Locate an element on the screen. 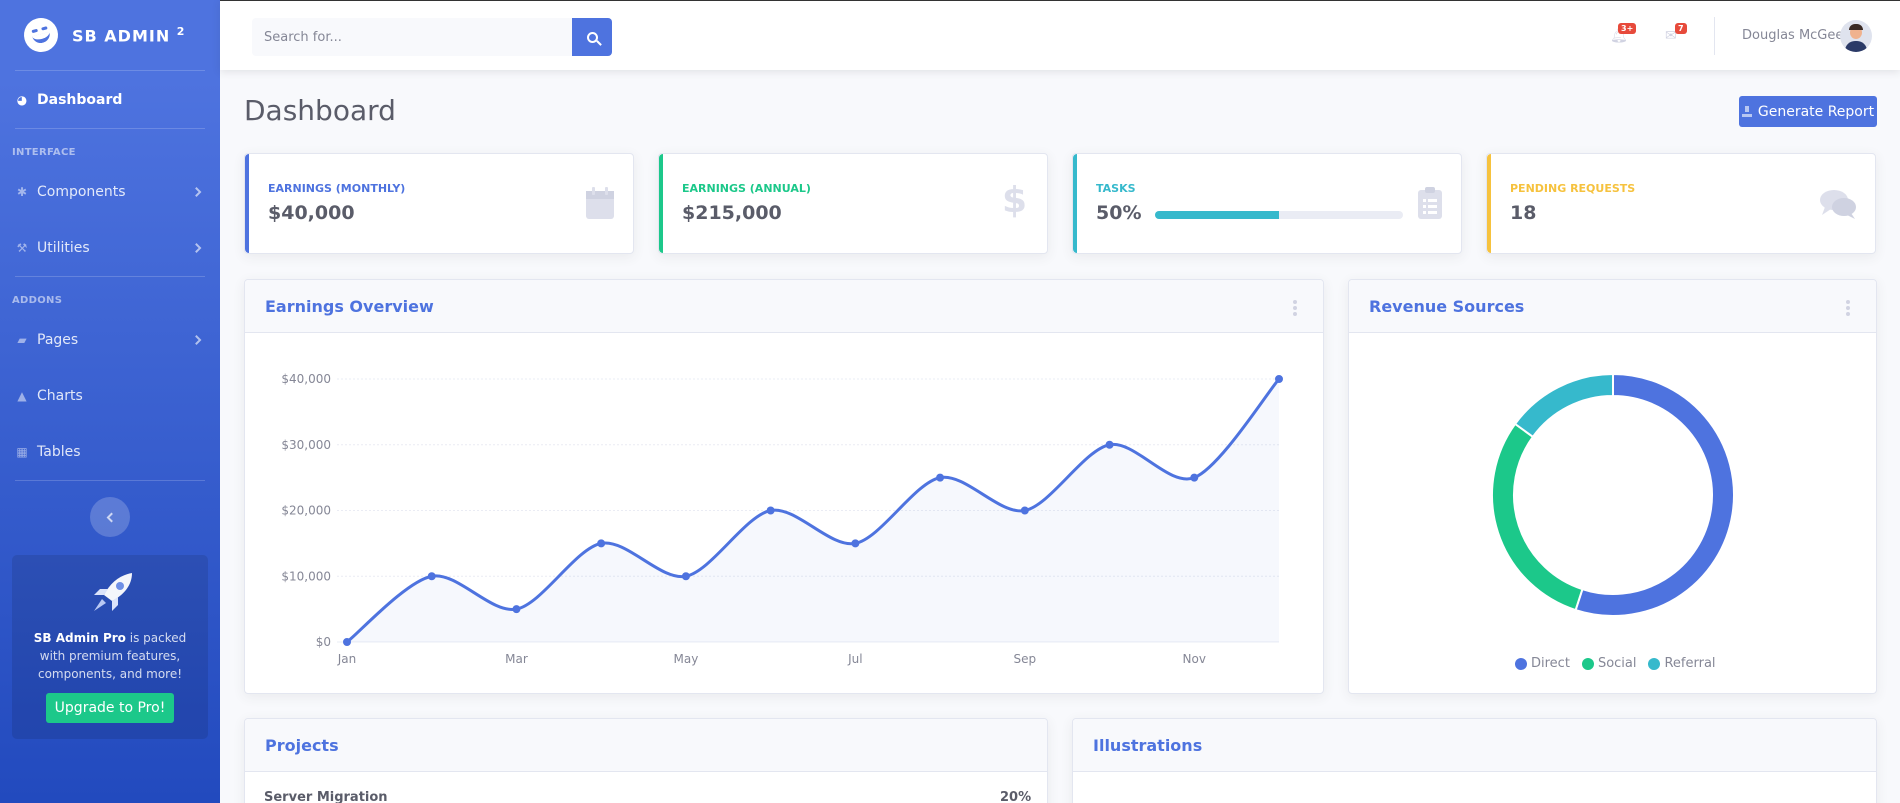 This screenshot has width=1900, height=803. stat-card-earnings-monthly: EARNINGS (MONTHLY) $40,000 is located at coordinates (439, 203).